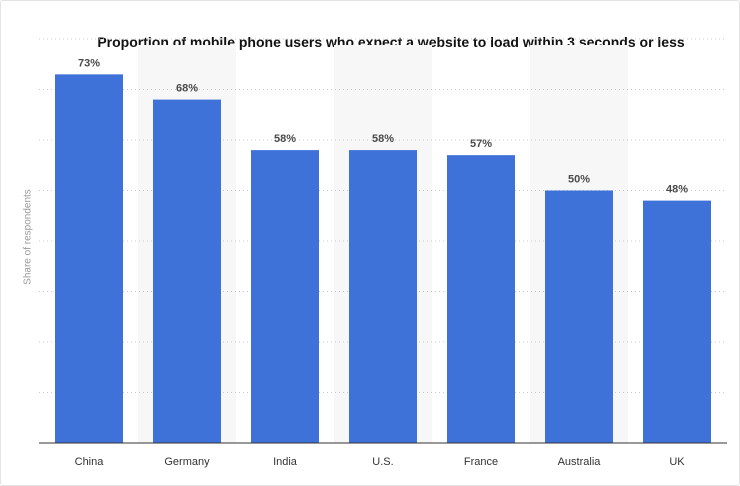  What do you see at coordinates (677, 462) in the screenshot?
I see `x-tick-label: UK` at bounding box center [677, 462].